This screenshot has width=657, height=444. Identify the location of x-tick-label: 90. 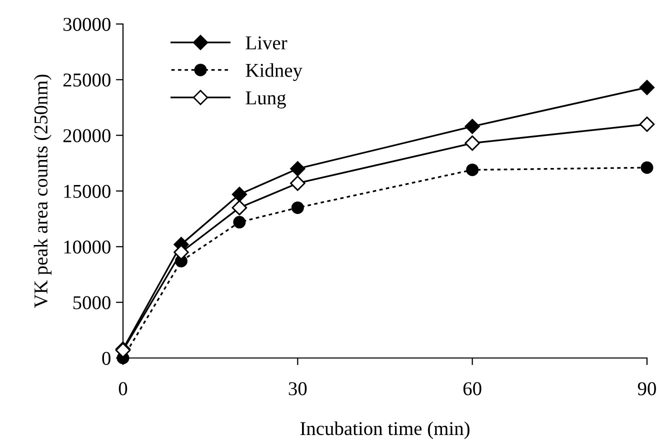
(647, 389).